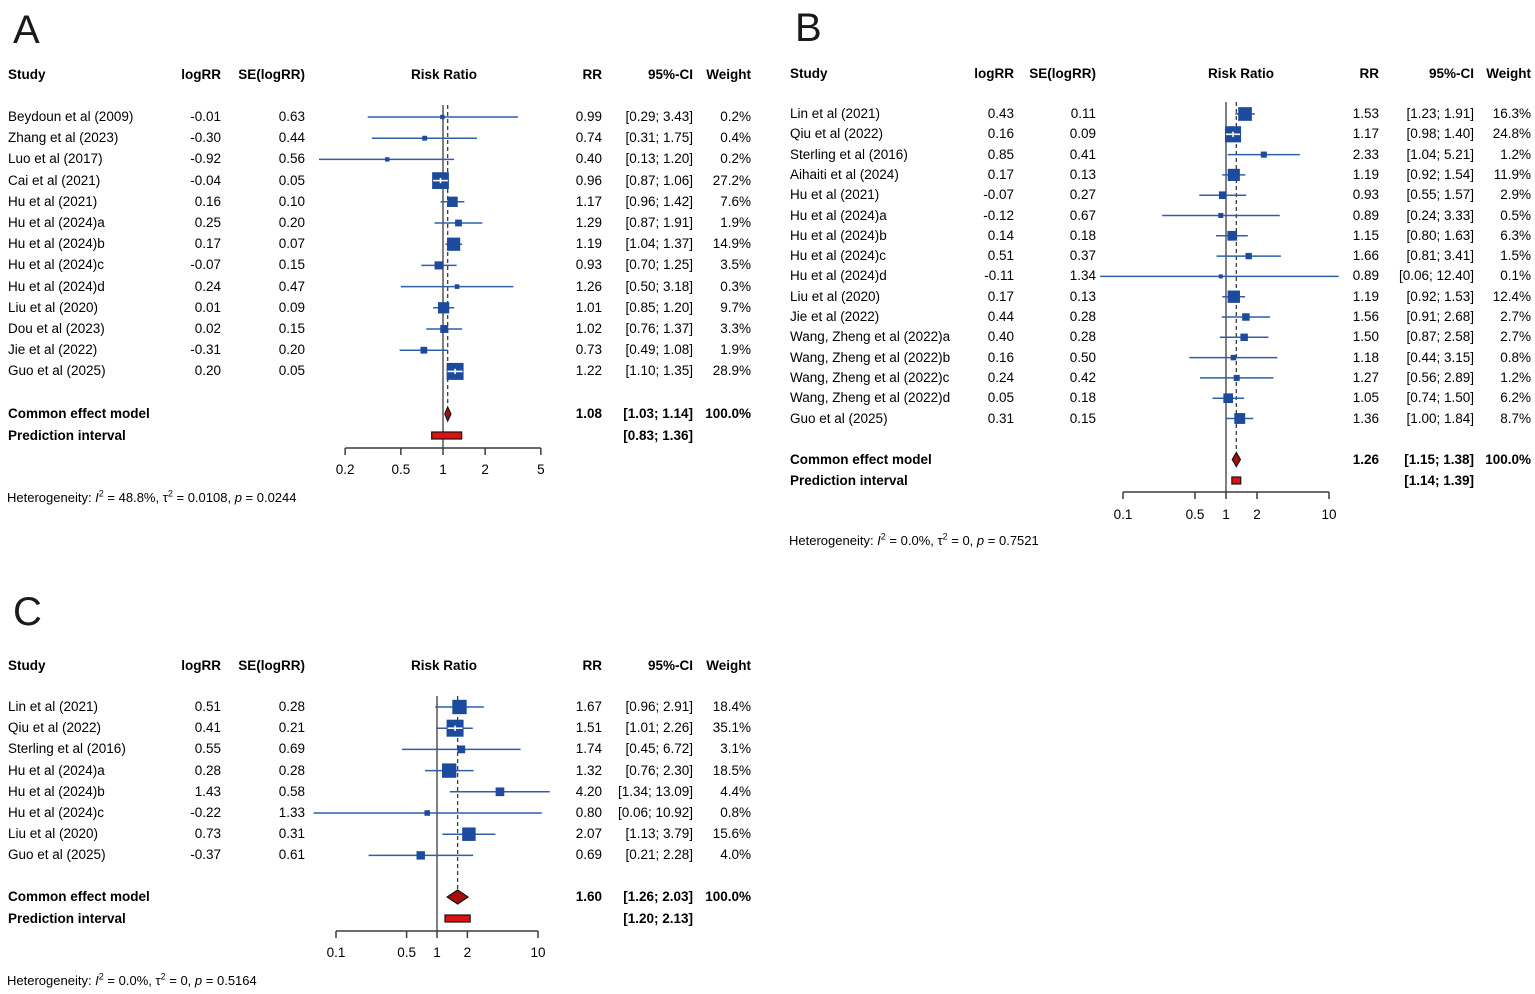 Image resolution: width=1535 pixels, height=994 pixels. I want to click on se-value: 0.67, so click(1082, 215).